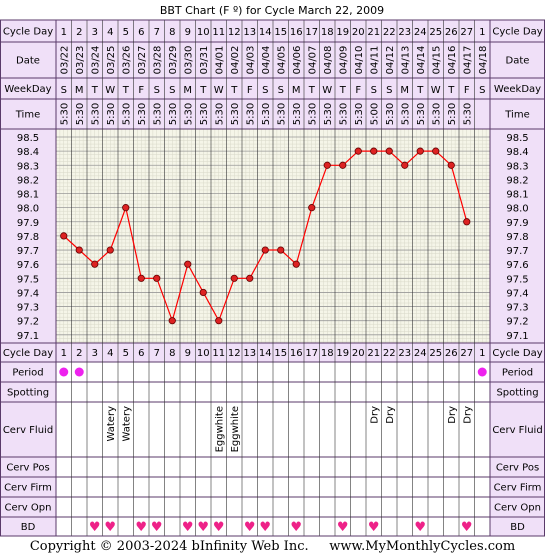 The width and height of the screenshot is (545, 557). I want to click on cycle-day-label: 1, so click(64, 32).